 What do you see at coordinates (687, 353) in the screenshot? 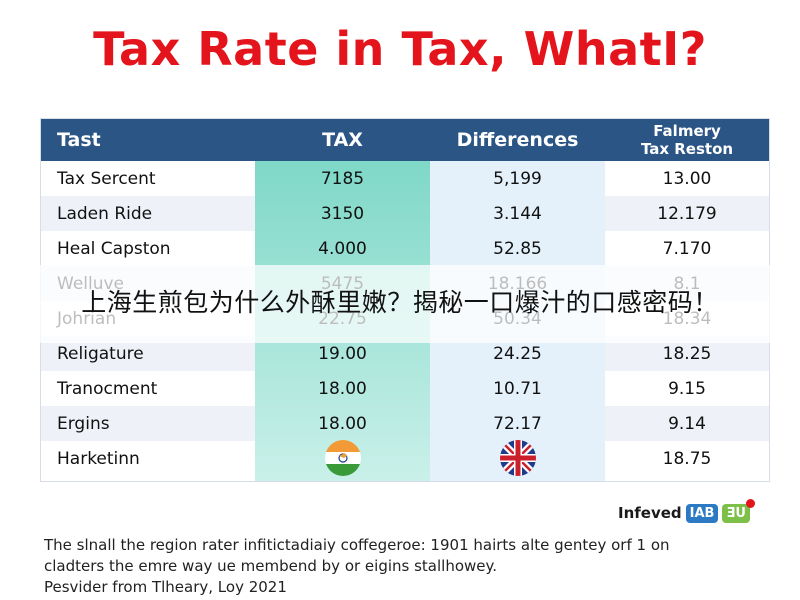
I see `table-cell: 18.25` at bounding box center [687, 353].